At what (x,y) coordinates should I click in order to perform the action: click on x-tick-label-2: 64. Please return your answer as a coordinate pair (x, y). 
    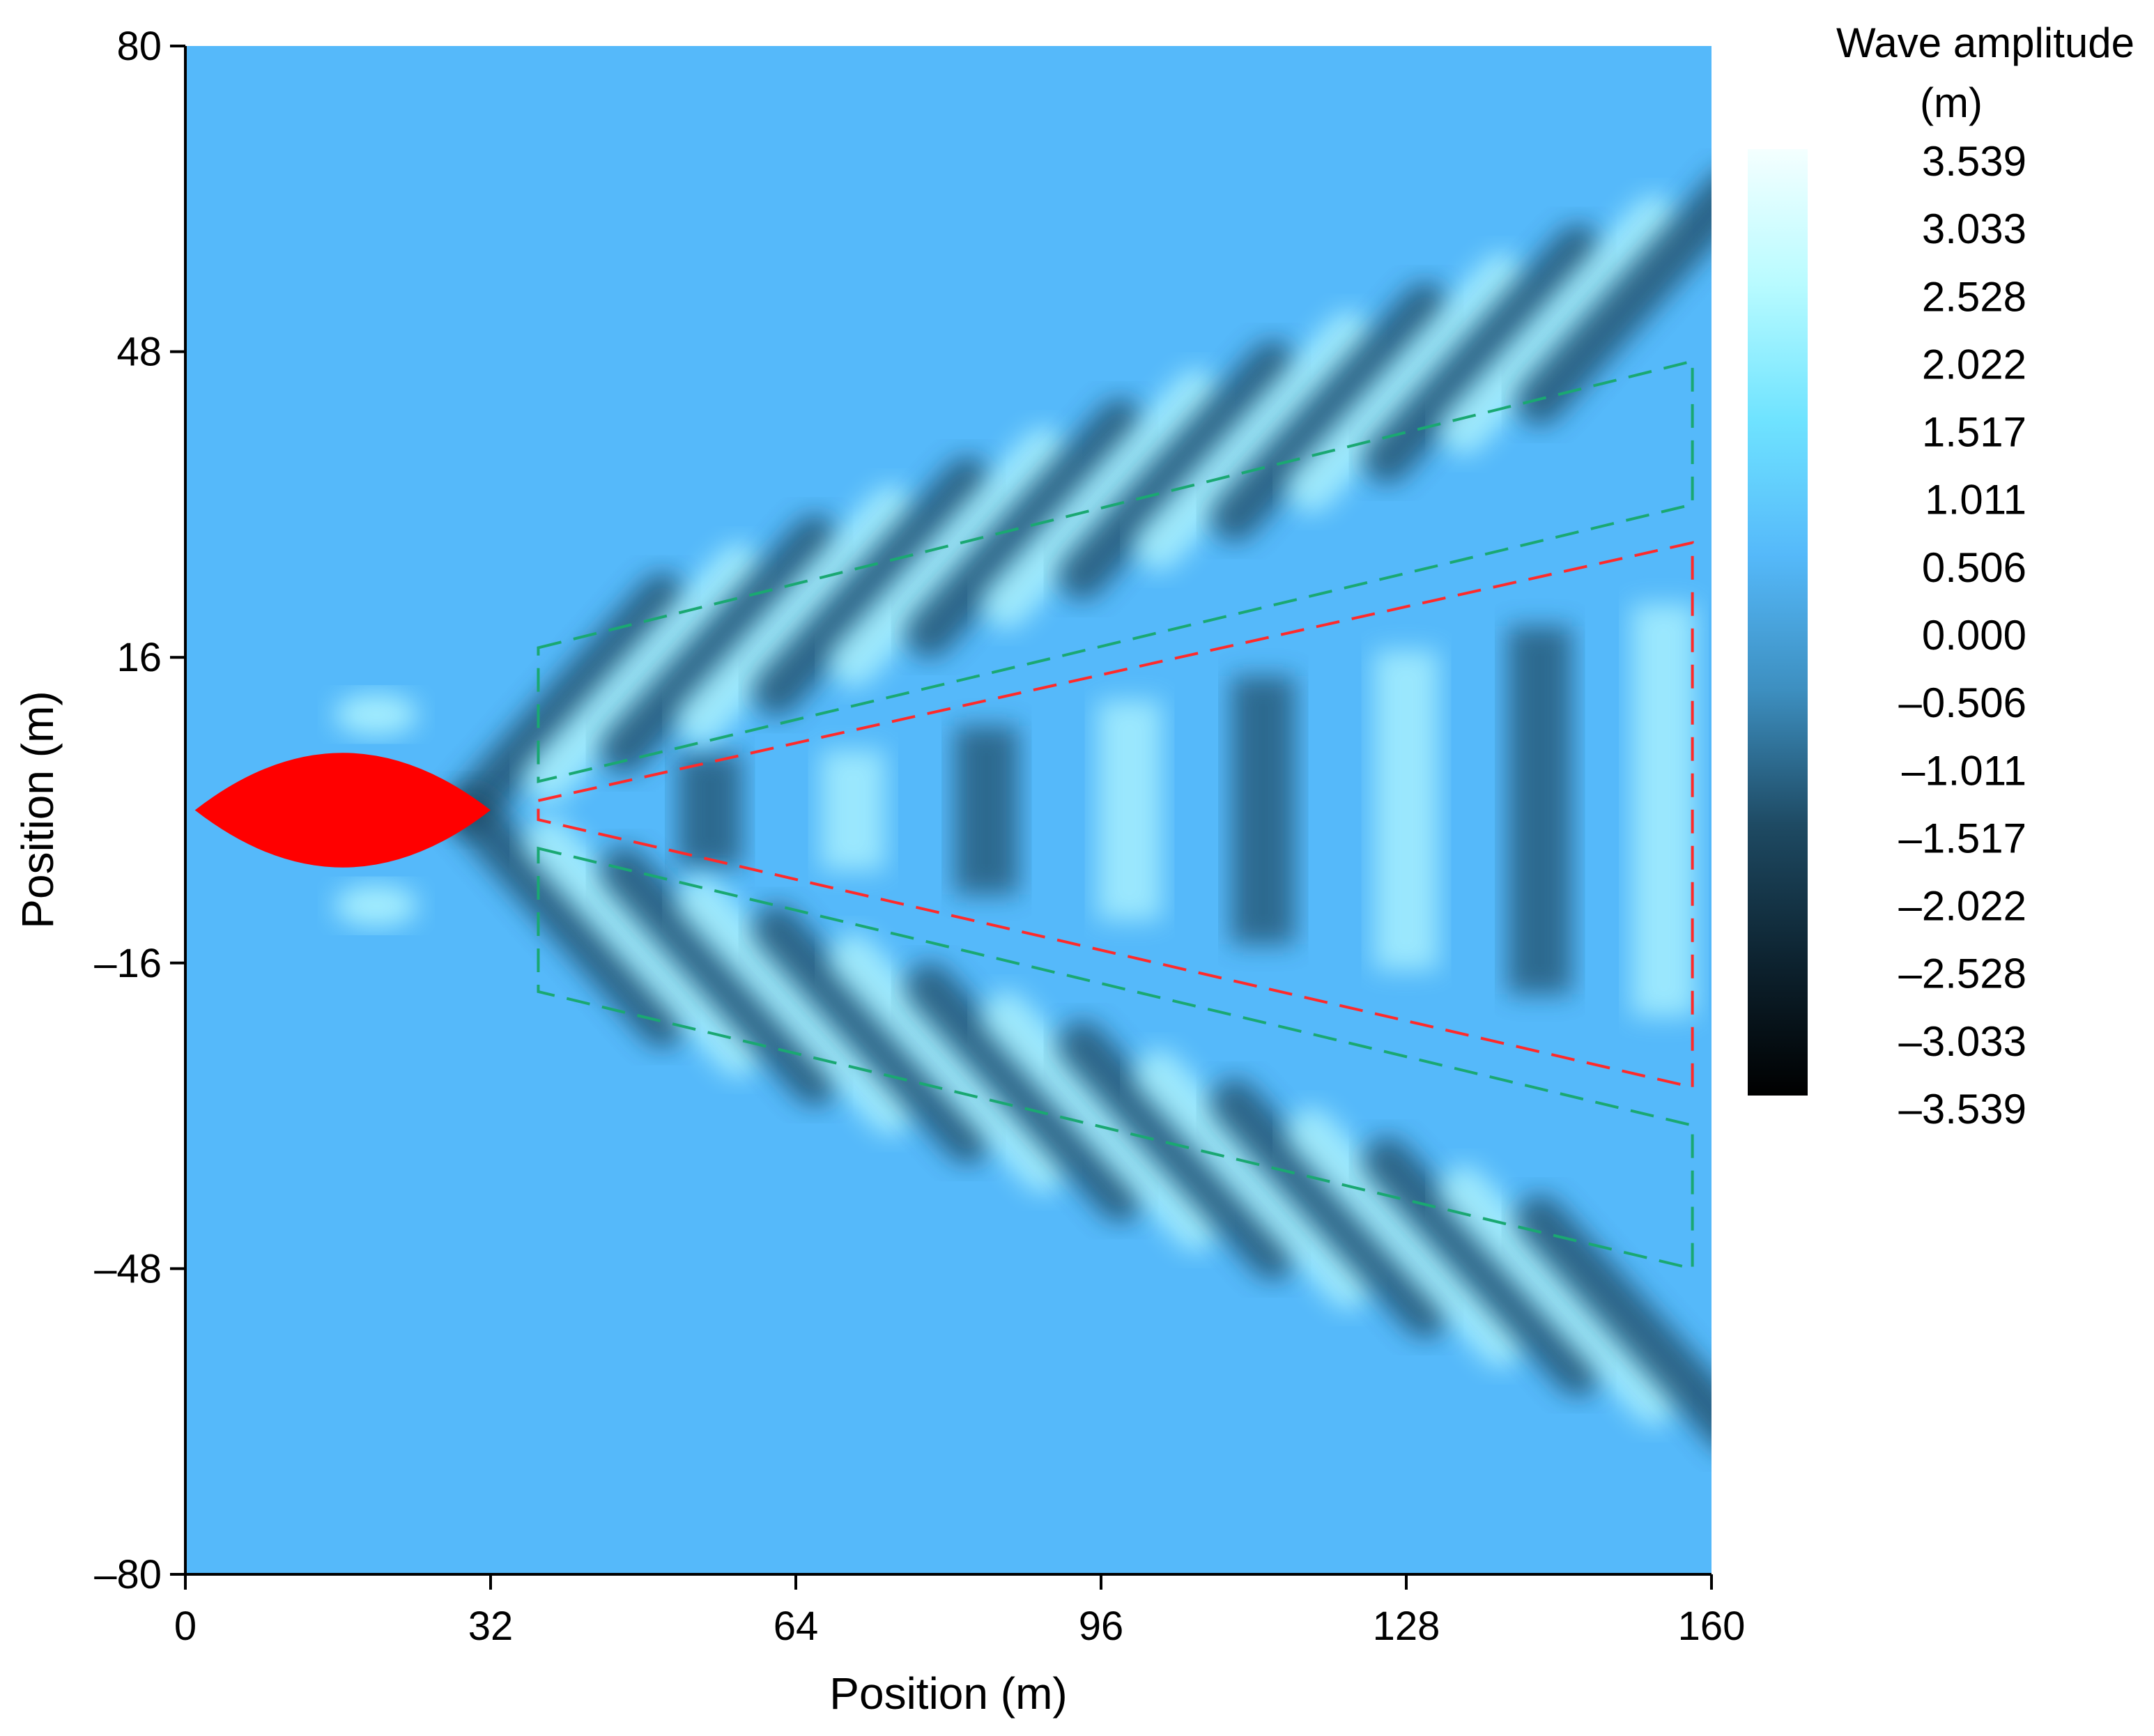
    Looking at the image, I should click on (796, 1627).